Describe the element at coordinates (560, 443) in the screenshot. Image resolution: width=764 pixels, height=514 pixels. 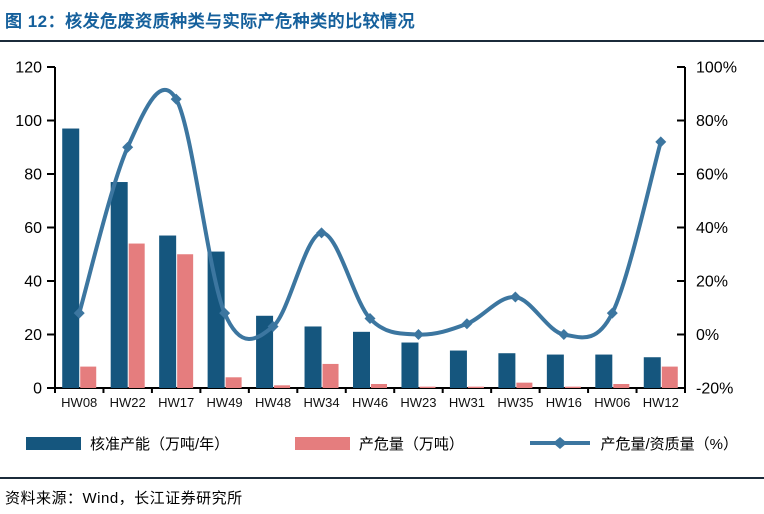
I see `legend-swatch-line` at that location.